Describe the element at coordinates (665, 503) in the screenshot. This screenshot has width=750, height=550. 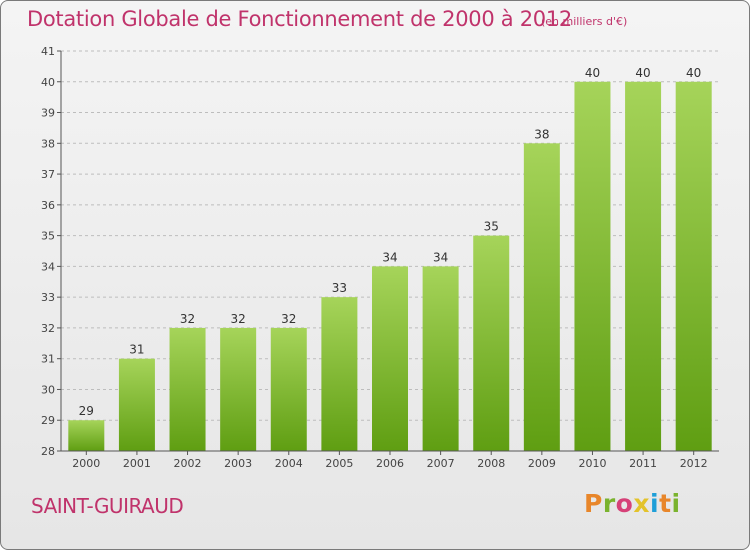
I see `logo-letter: t` at that location.